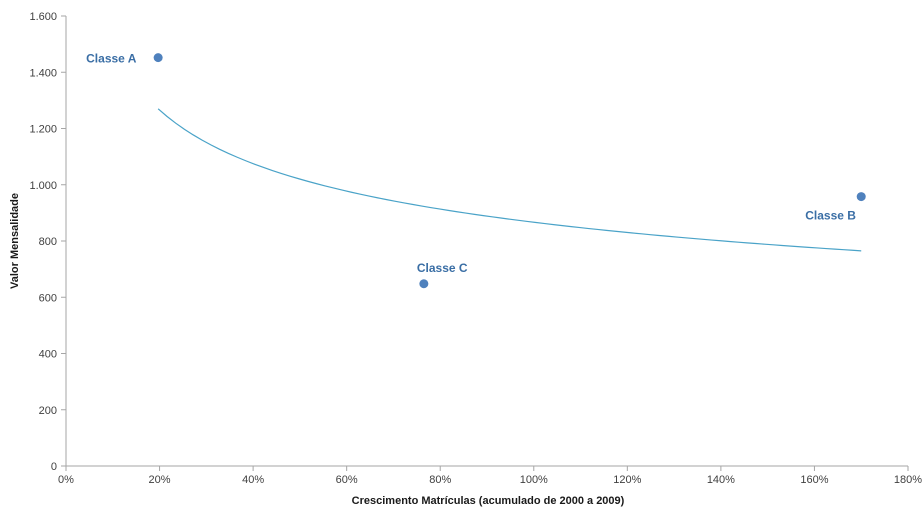  What do you see at coordinates (253, 480) in the screenshot?
I see `x-tick-label: 40%` at bounding box center [253, 480].